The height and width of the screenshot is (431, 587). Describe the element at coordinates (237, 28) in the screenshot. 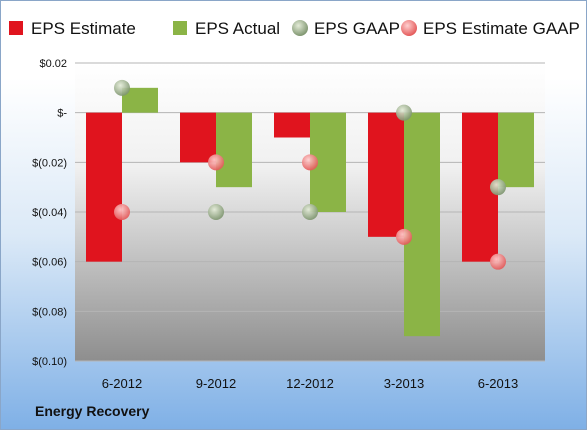

I see `legend-label: EPS Actual` at that location.